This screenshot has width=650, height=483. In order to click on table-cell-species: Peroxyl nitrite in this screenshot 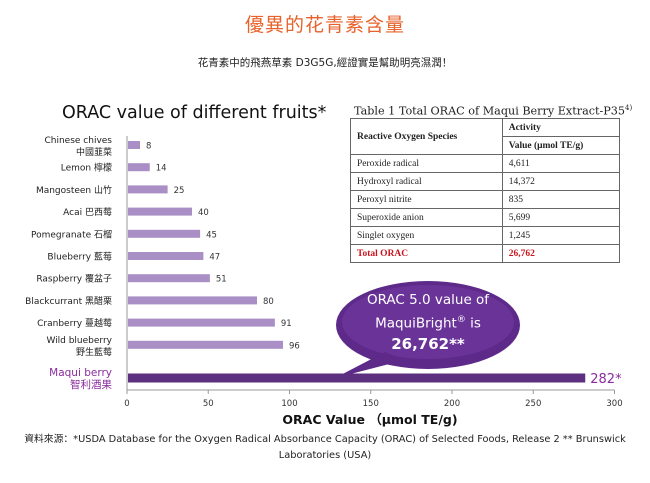, I will do `click(426, 199)`.